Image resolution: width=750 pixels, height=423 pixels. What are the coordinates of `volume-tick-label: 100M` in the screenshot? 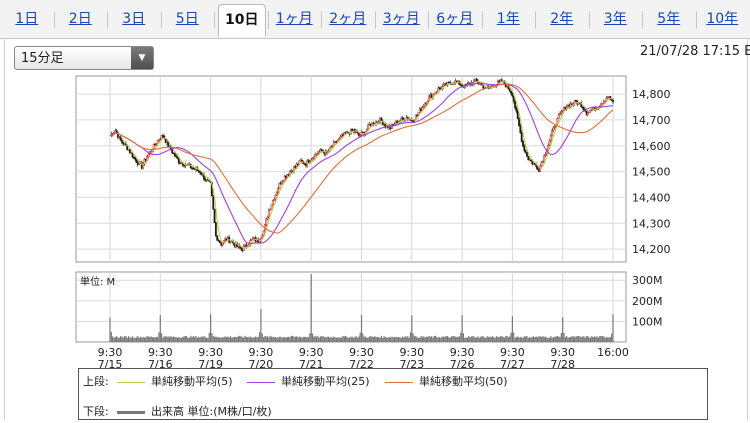 It's located at (647, 321).